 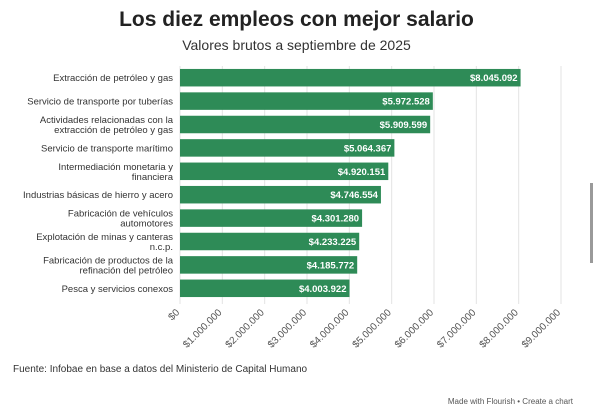 What do you see at coordinates (406, 102) in the screenshot?
I see `bar-value-label: $5.972.528` at bounding box center [406, 102].